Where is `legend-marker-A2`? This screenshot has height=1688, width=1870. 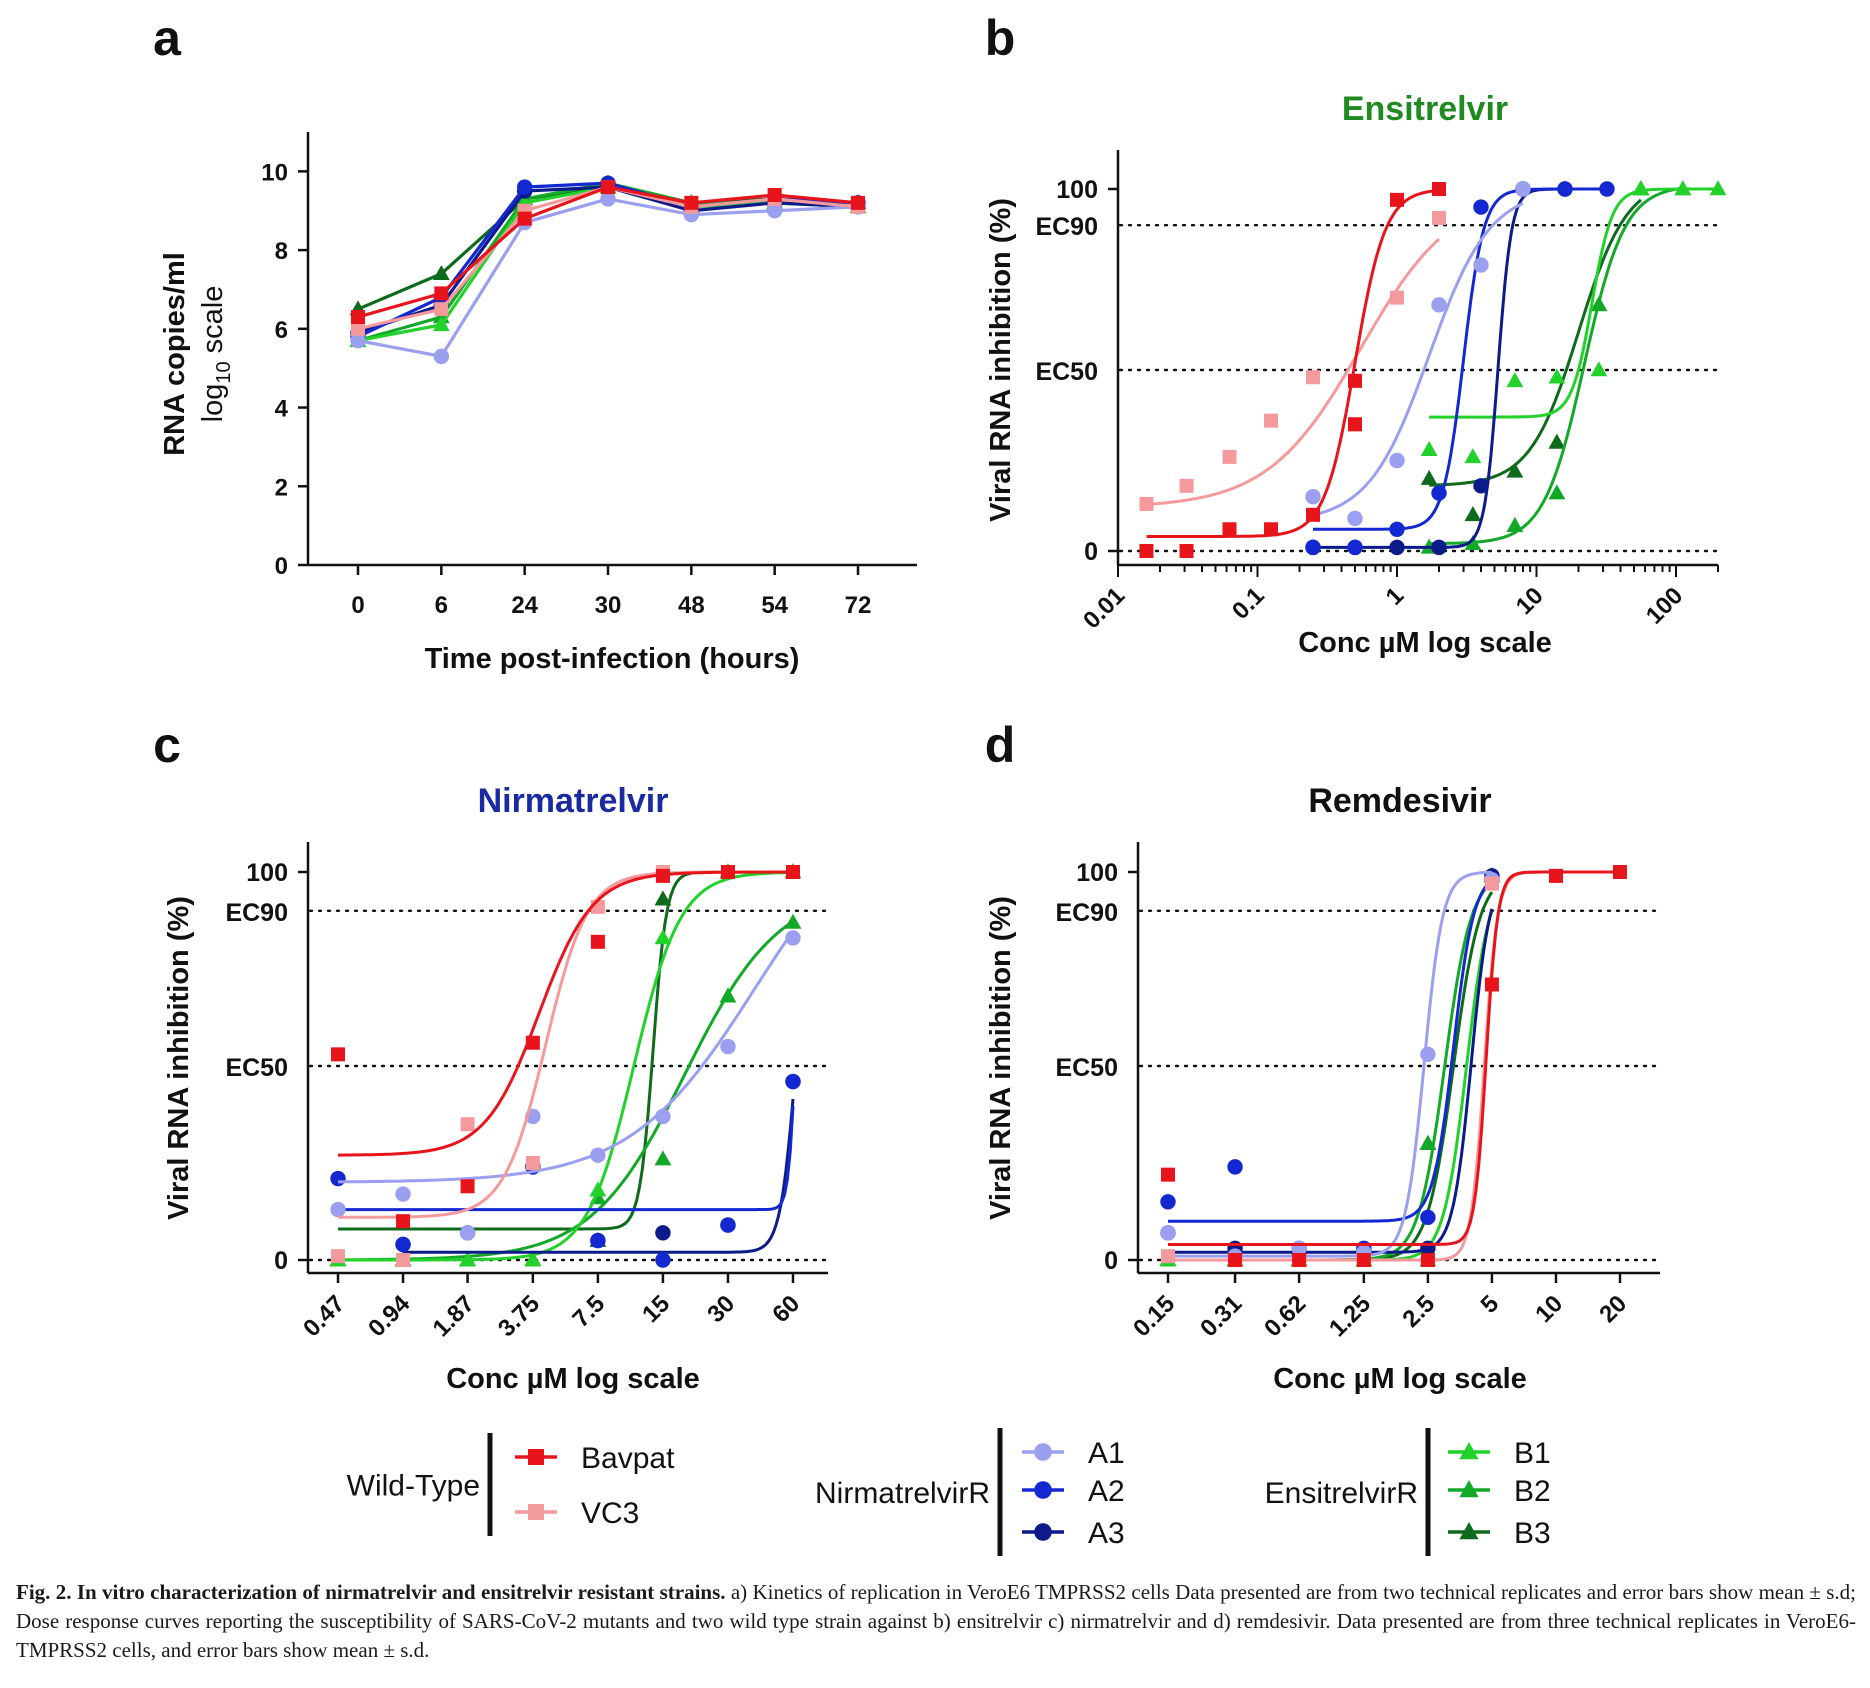
legend-marker-A2 is located at coordinates (1043, 1490).